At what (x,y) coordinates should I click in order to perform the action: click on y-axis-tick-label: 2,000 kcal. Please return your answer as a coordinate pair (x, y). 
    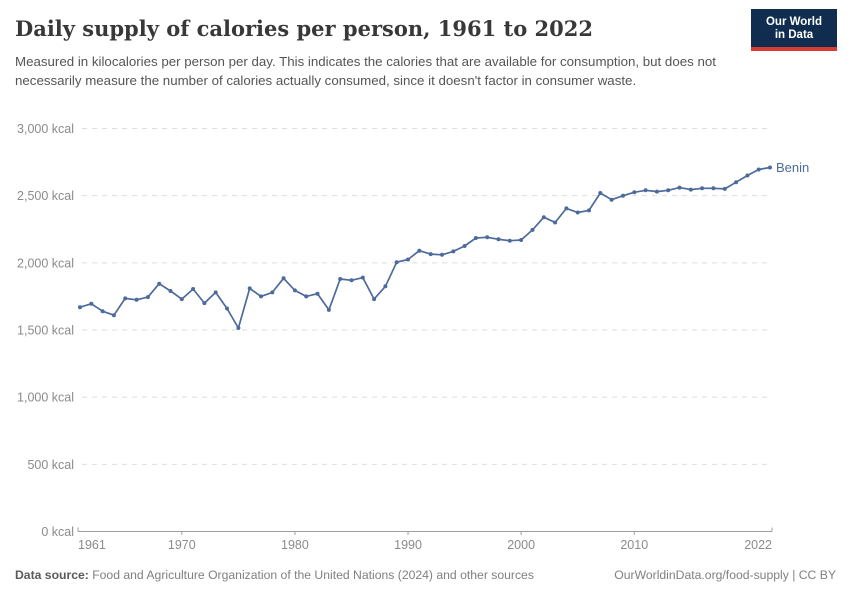
    Looking at the image, I should click on (45, 263).